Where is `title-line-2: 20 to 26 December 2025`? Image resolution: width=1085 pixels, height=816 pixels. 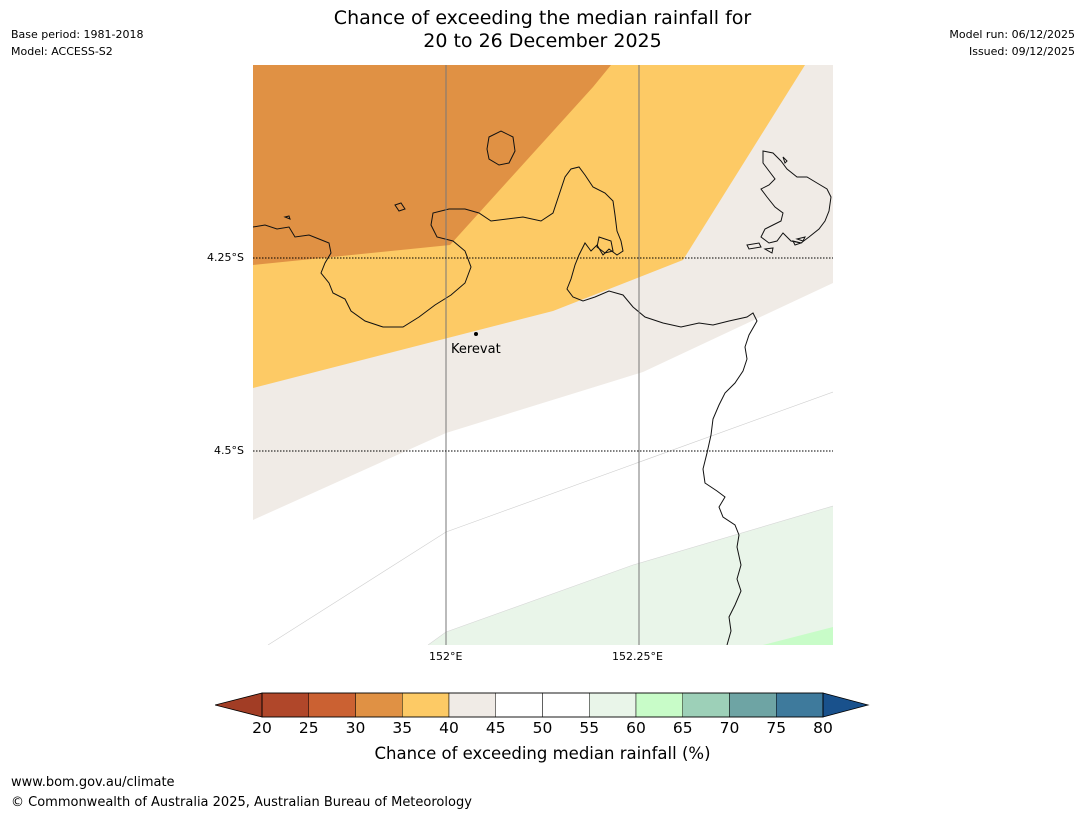 title-line-2: 20 to 26 December 2025 is located at coordinates (542, 41).